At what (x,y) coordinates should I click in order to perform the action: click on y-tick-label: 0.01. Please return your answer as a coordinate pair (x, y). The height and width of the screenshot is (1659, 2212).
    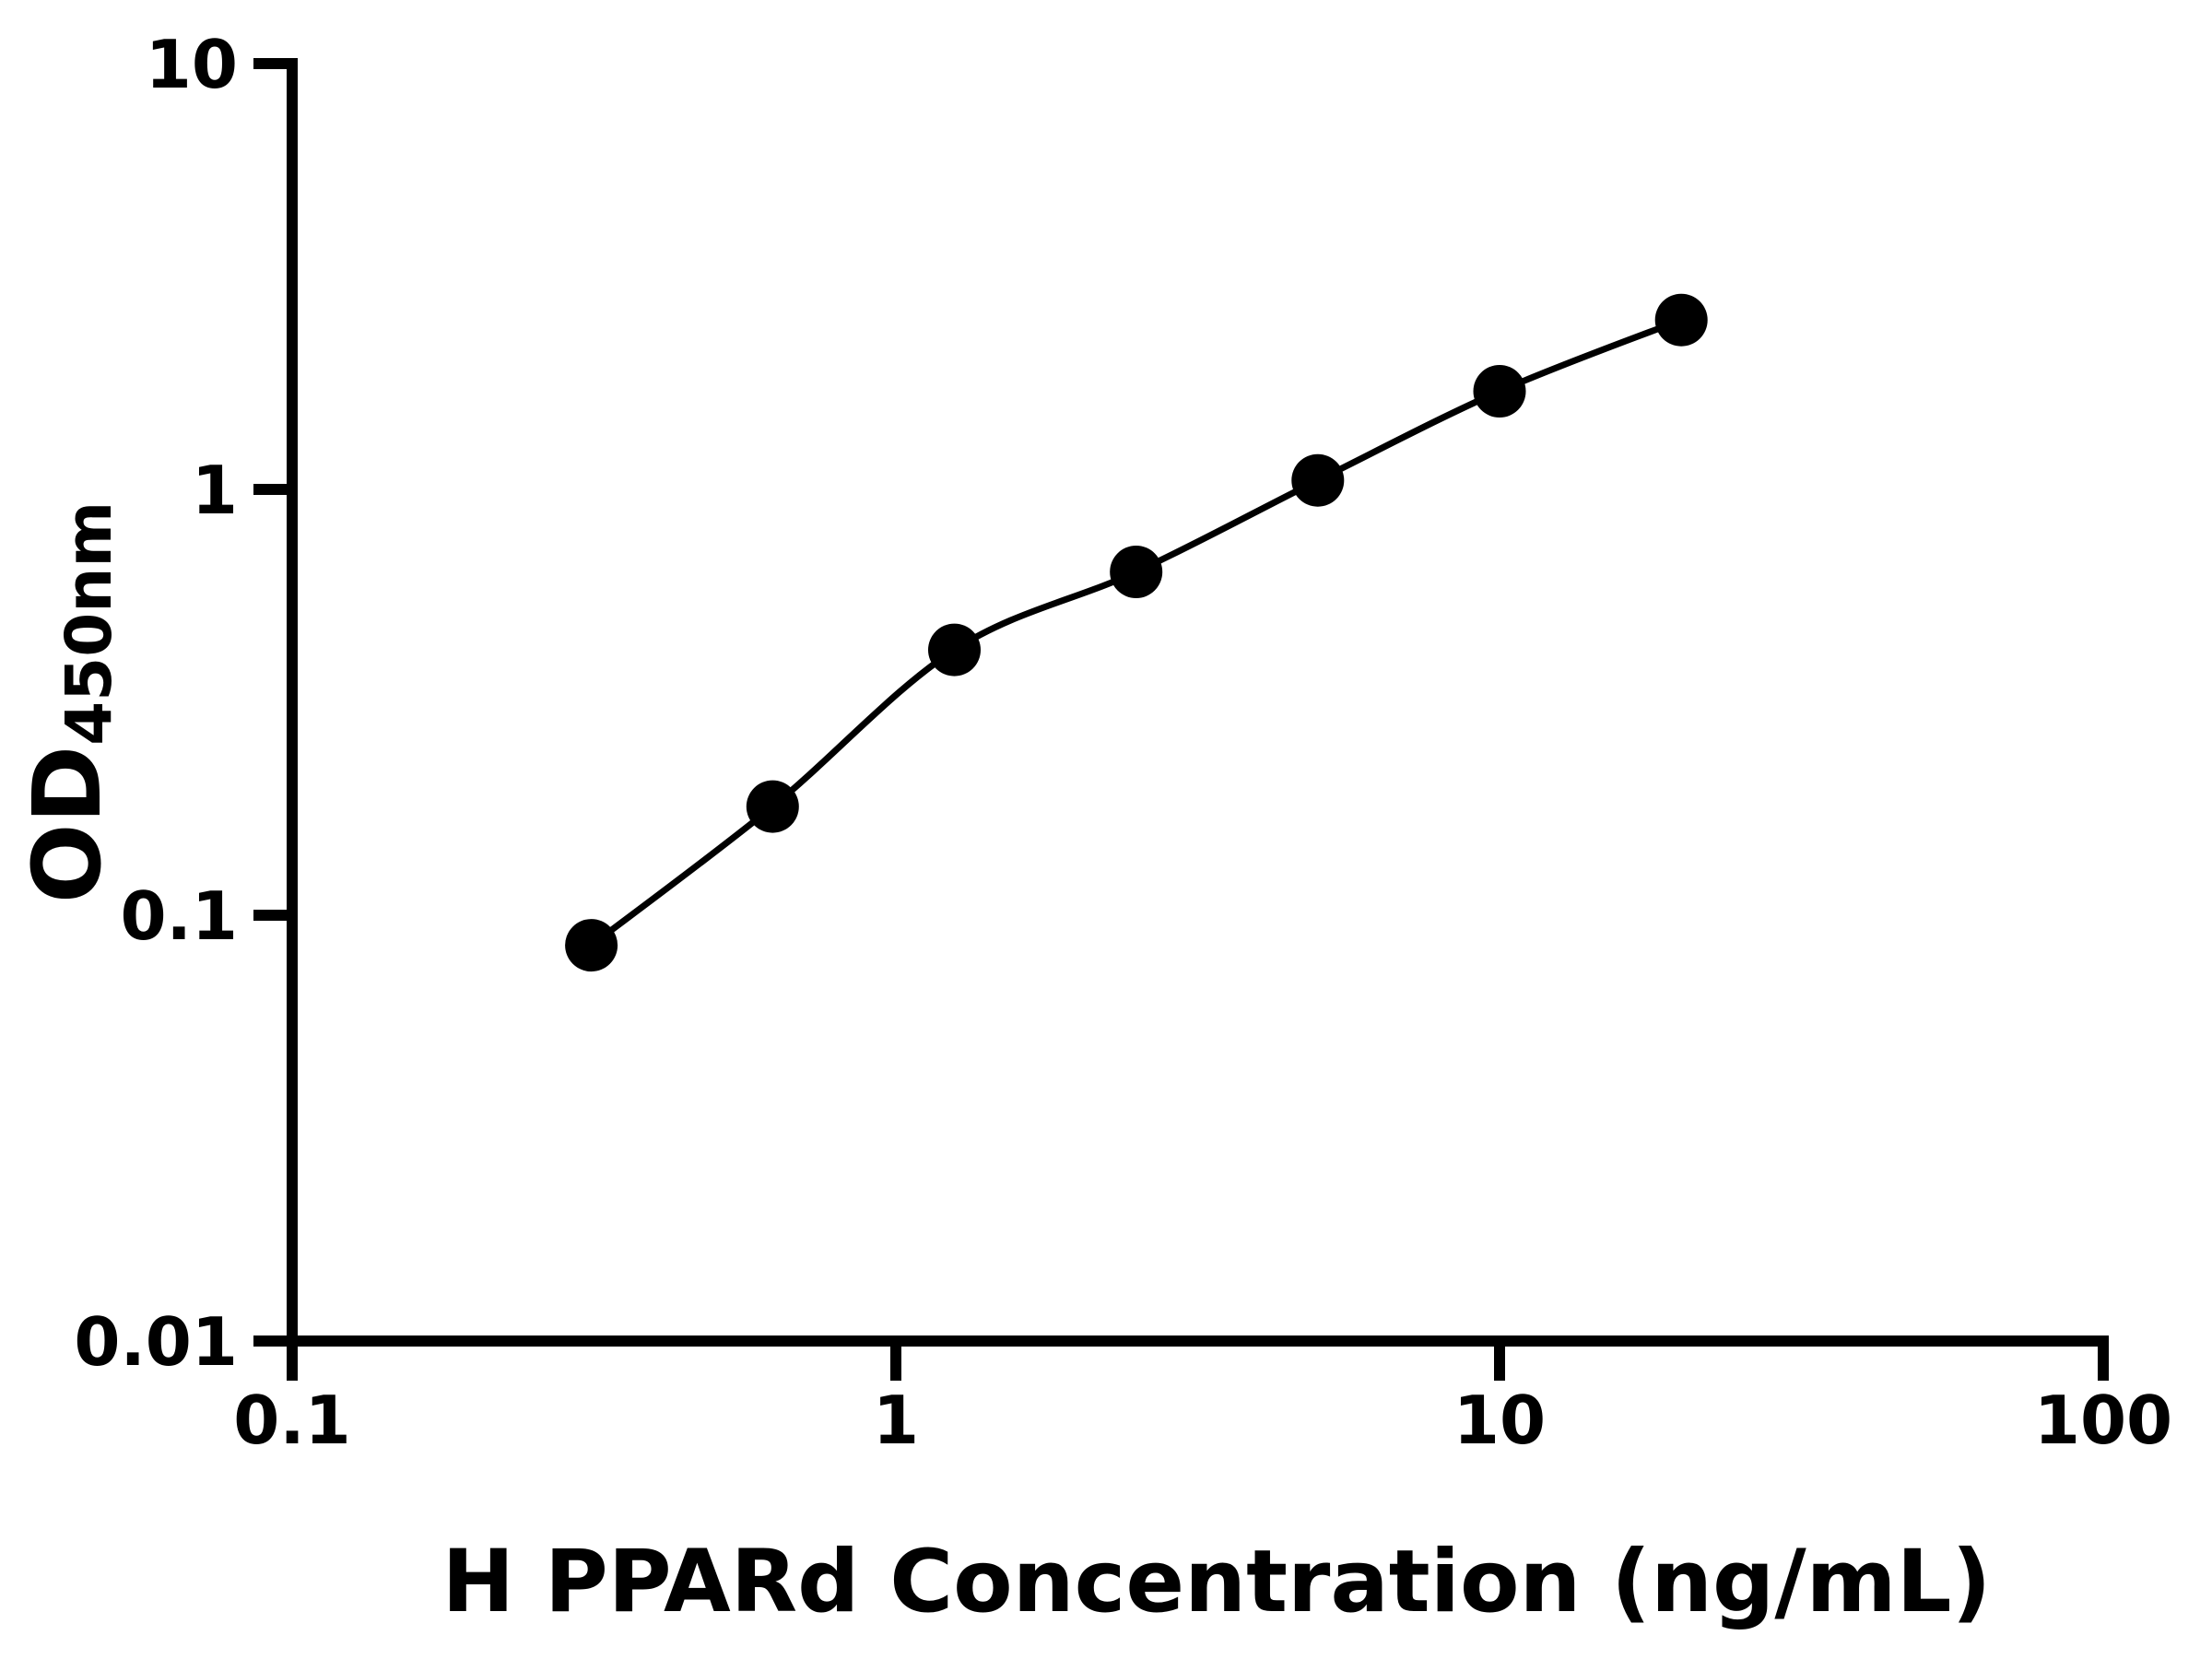
    Looking at the image, I should click on (156, 1342).